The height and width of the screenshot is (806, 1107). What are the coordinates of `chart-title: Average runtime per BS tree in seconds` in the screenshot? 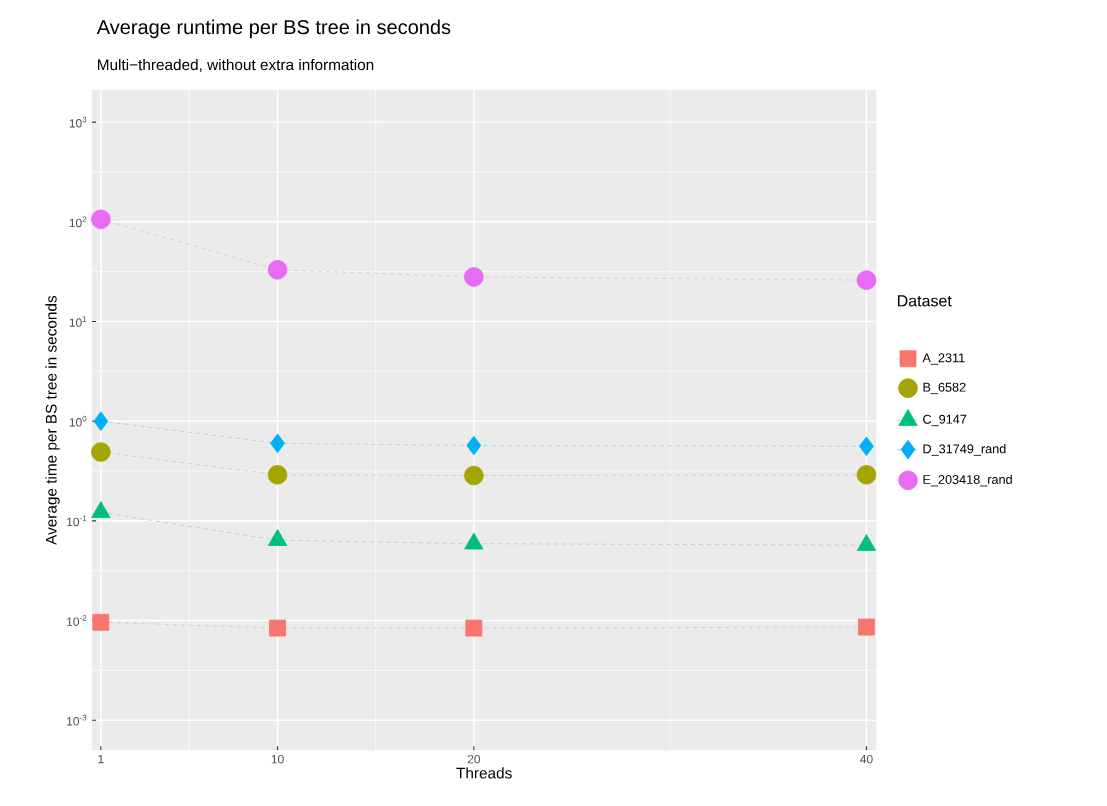 It's located at (273, 29).